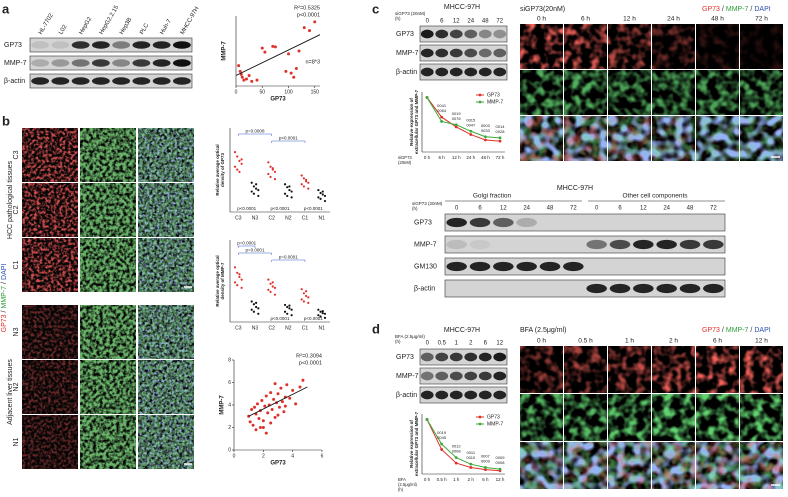 The width and height of the screenshot is (788, 497). What do you see at coordinates (486, 456) in the screenshot?
I see `annotation: 0007` at bounding box center [486, 456].